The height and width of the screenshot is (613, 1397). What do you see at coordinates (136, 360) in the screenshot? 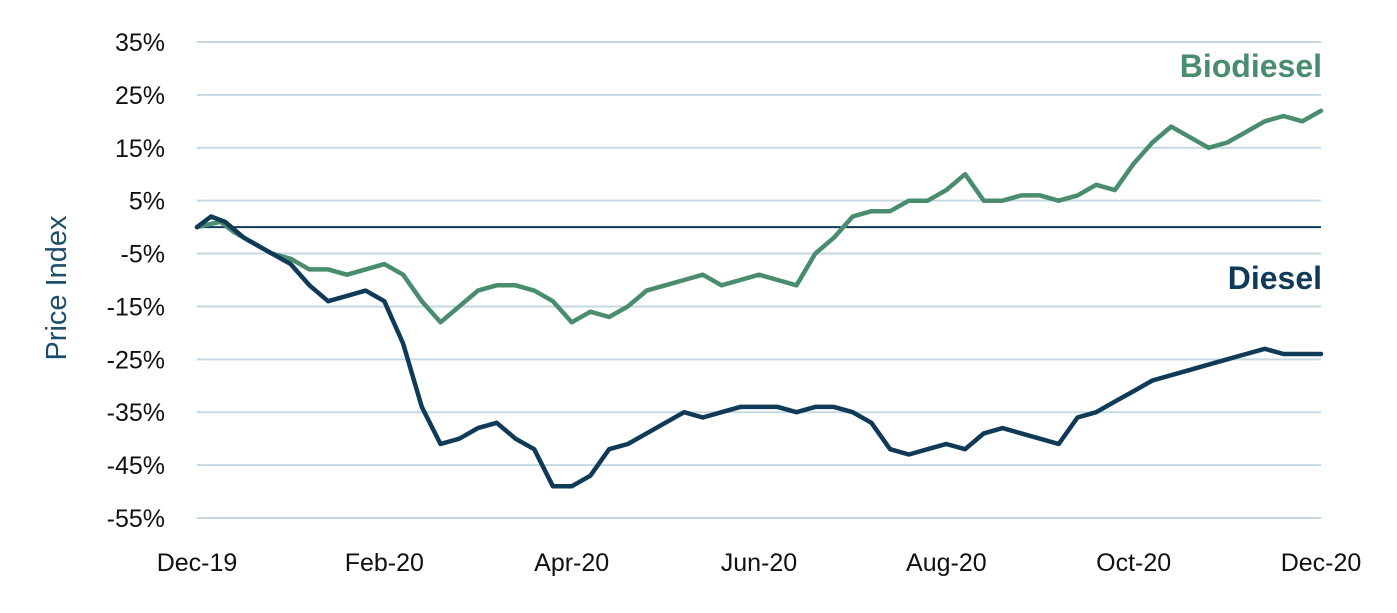
I see `y-tick-label: -25%` at bounding box center [136, 360].